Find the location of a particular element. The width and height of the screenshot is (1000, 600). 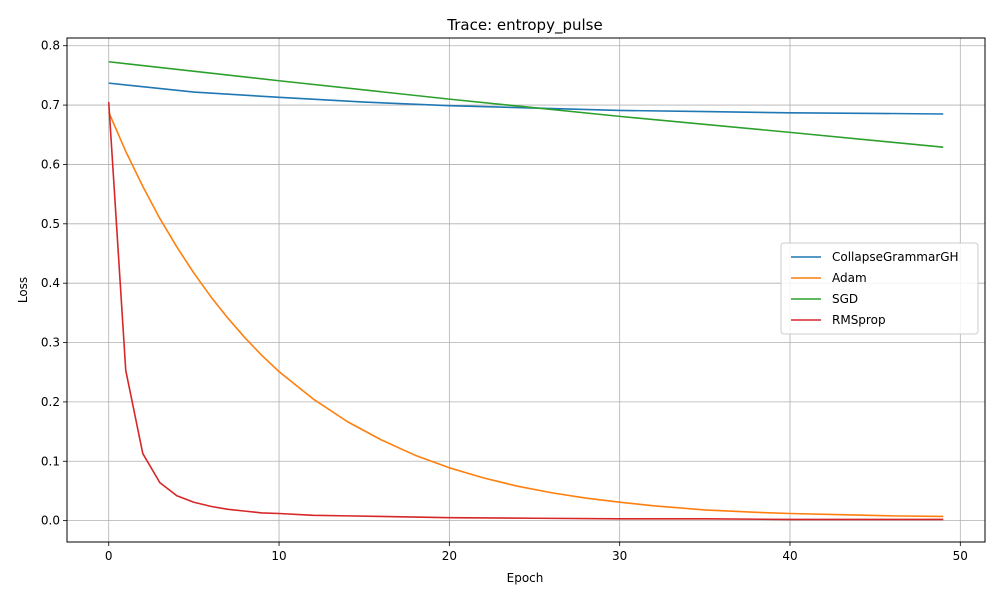

x-tick-label: 10 is located at coordinates (278, 556).